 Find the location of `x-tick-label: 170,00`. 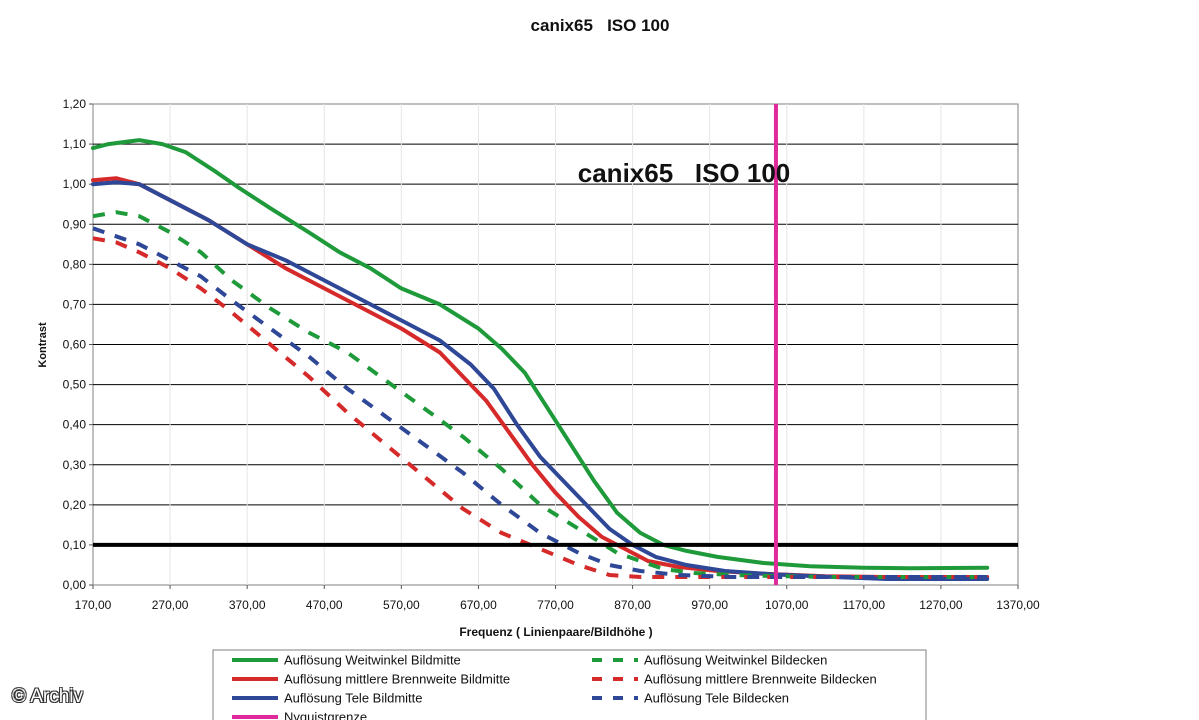

x-tick-label: 170,00 is located at coordinates (93, 605).